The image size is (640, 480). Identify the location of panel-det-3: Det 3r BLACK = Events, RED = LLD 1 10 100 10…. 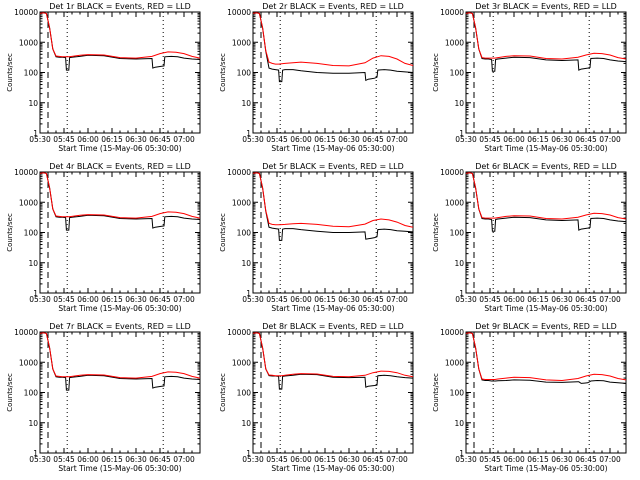
(529, 77).